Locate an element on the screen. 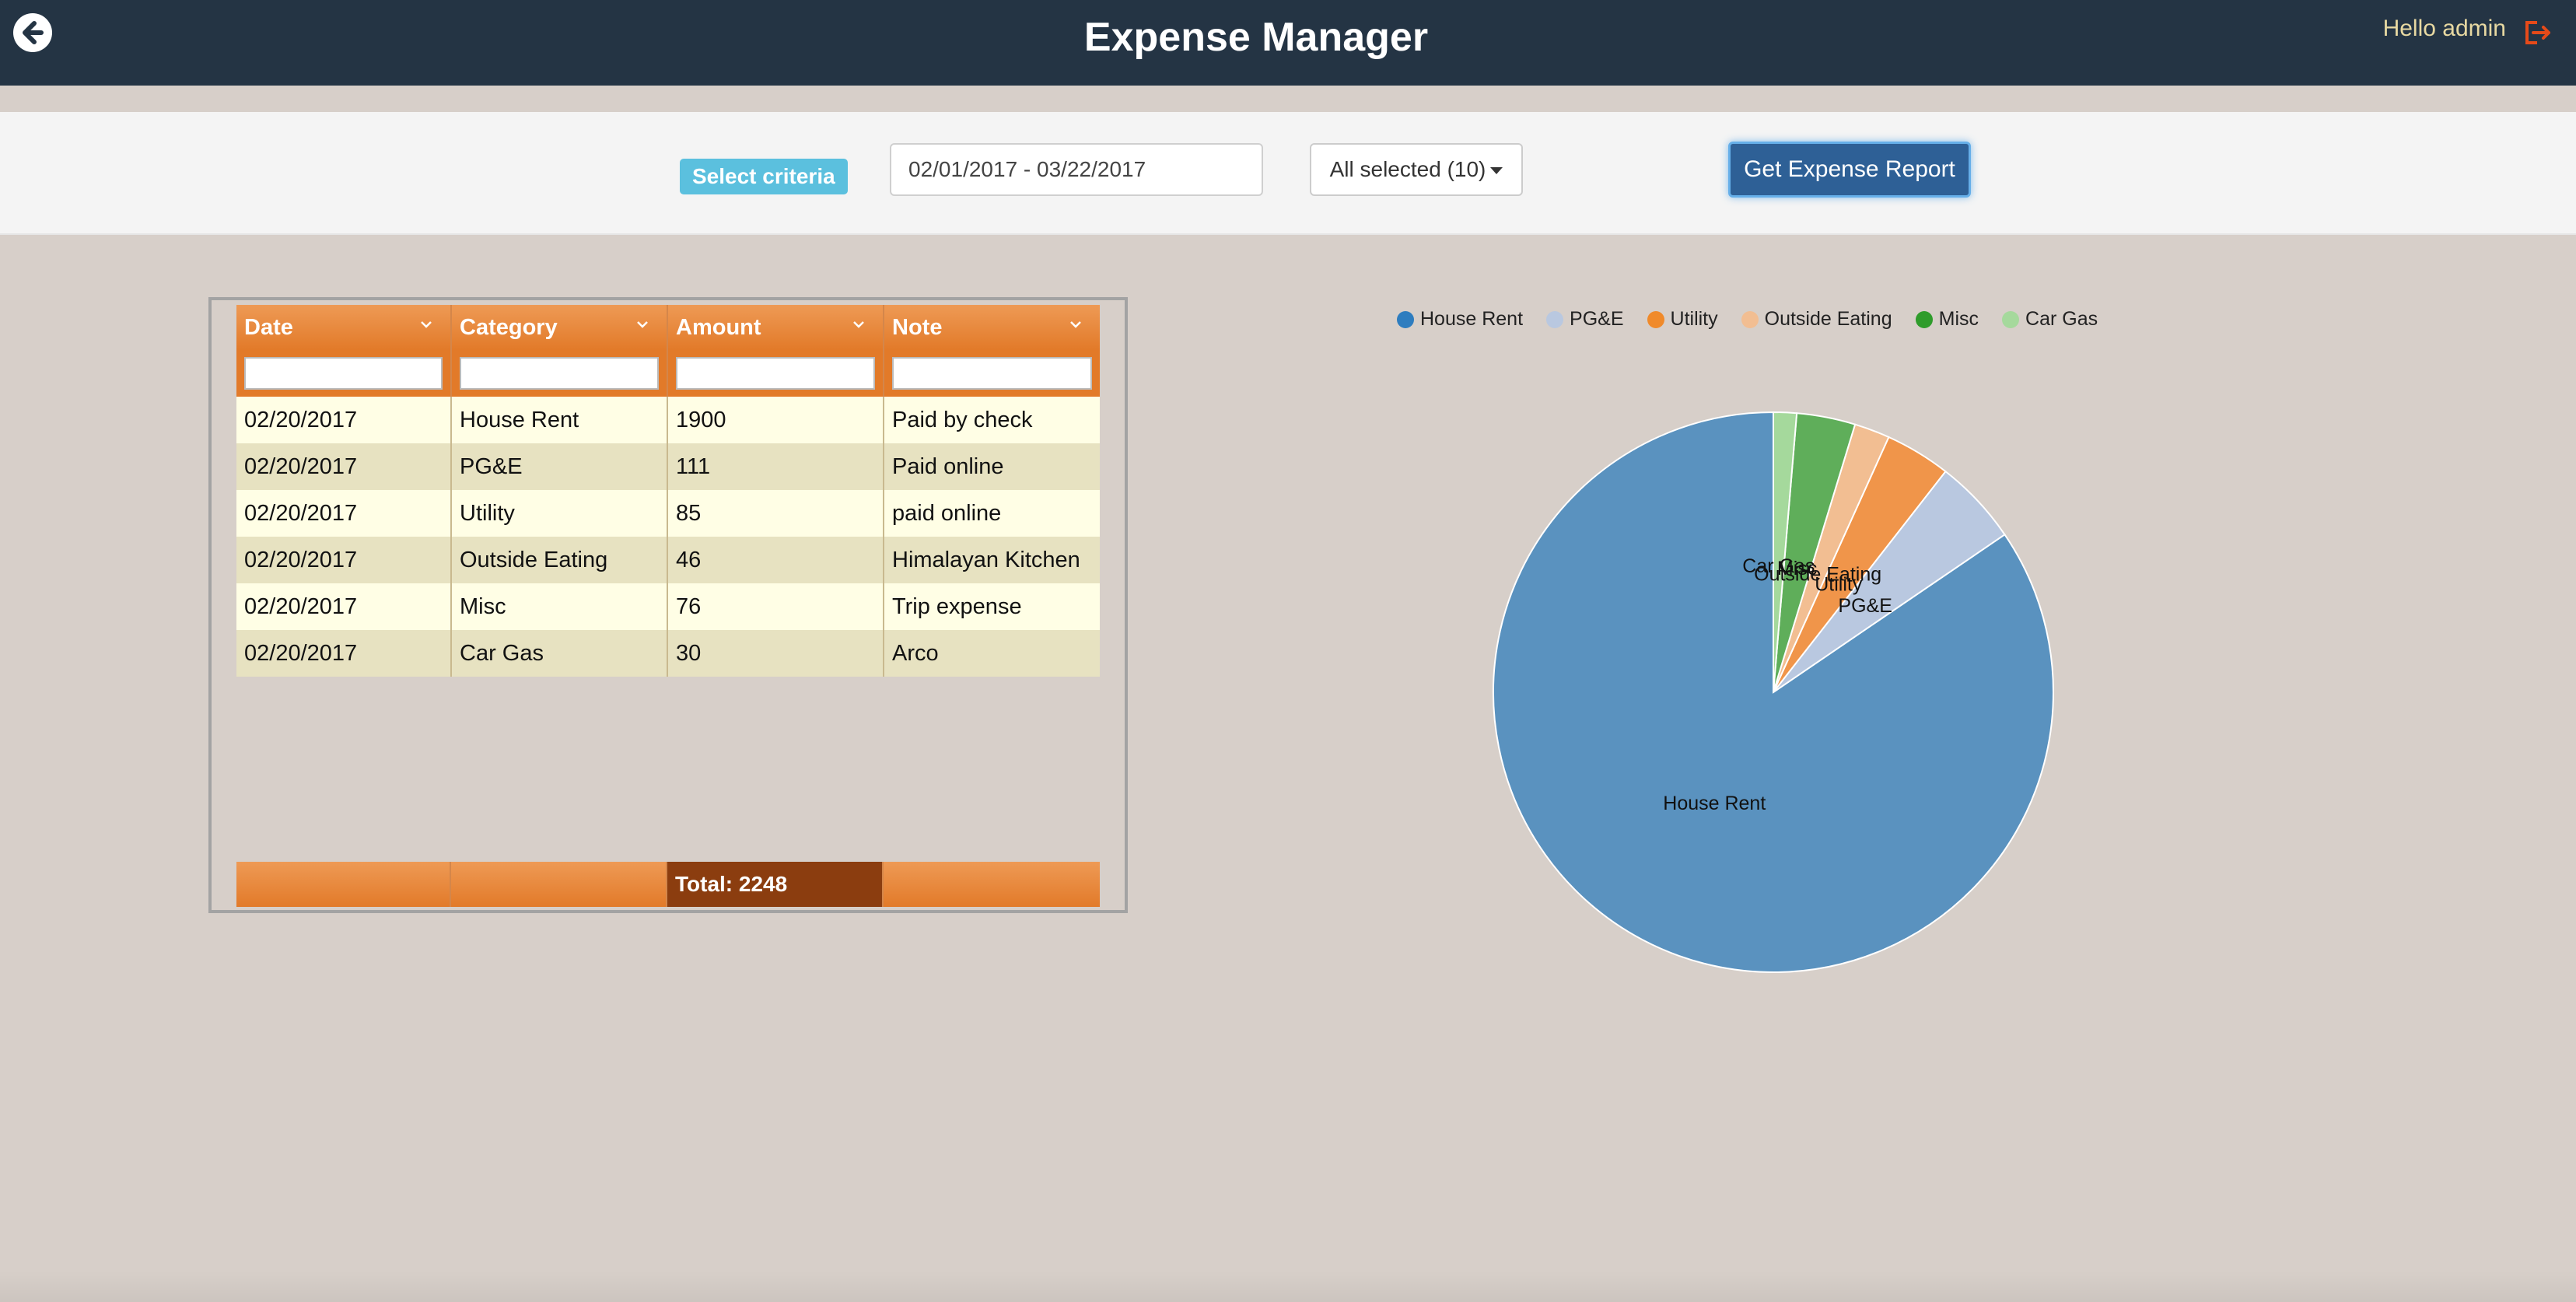 This screenshot has height=1302, width=2576. legend-label: PG&E is located at coordinates (1597, 319).